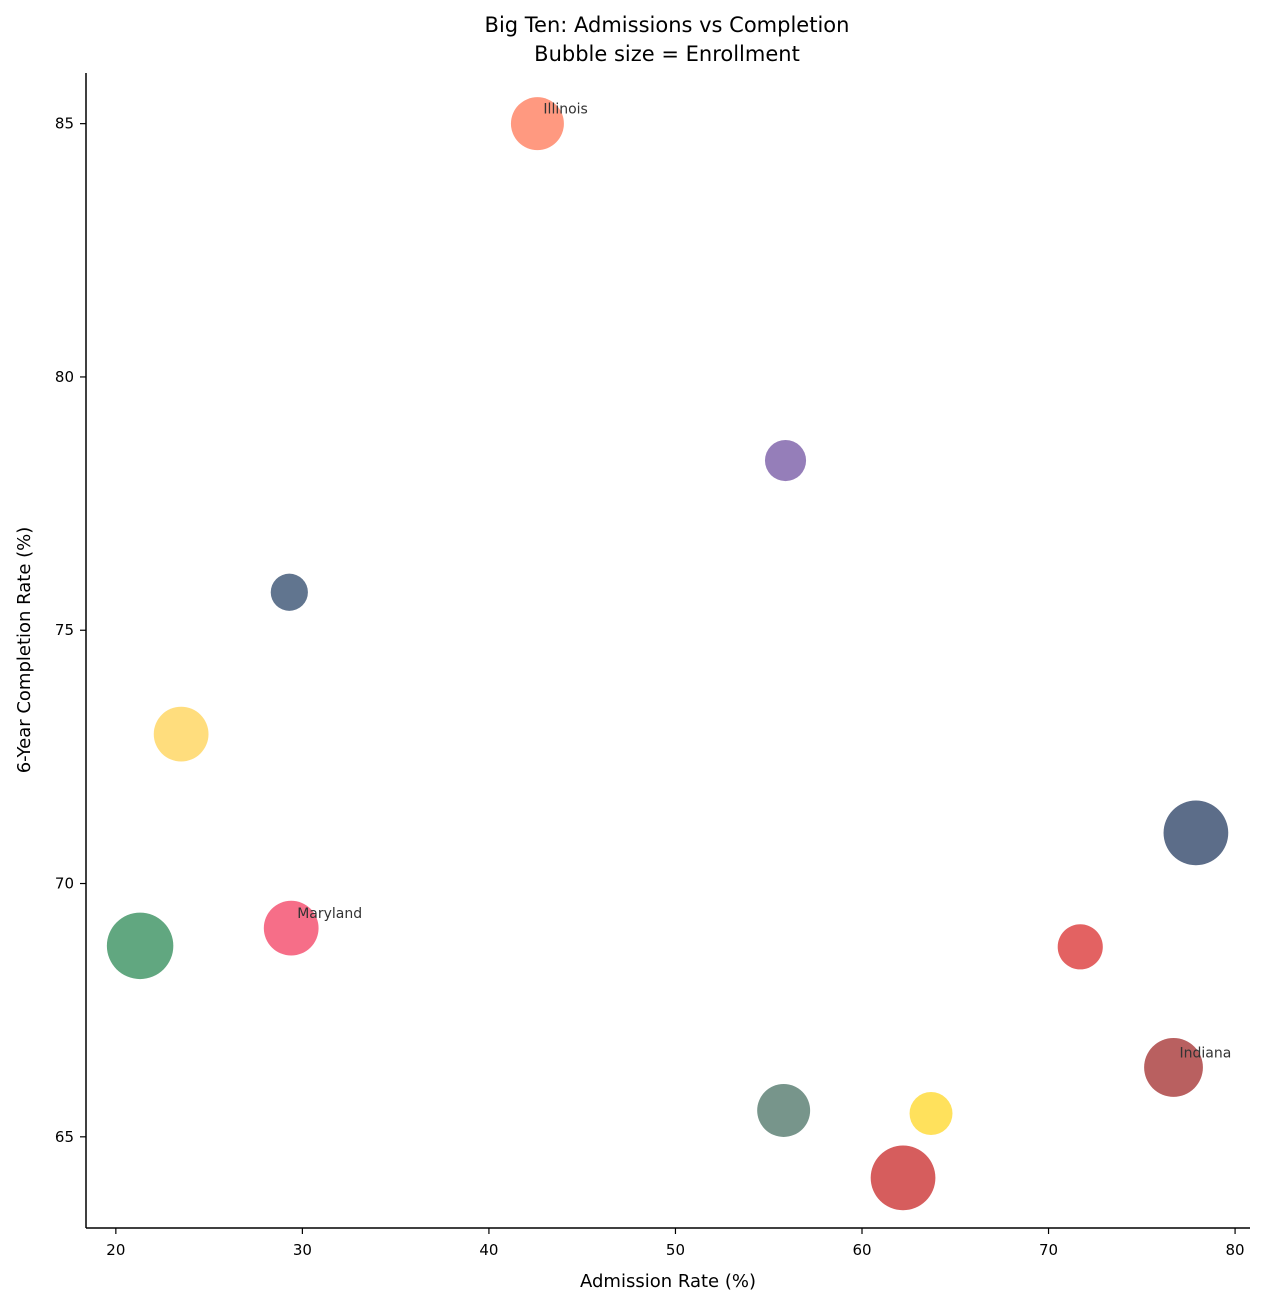 This screenshot has height=1306, width=1263. What do you see at coordinates (64, 1137) in the screenshot?
I see `y-tick-label: 65` at bounding box center [64, 1137].